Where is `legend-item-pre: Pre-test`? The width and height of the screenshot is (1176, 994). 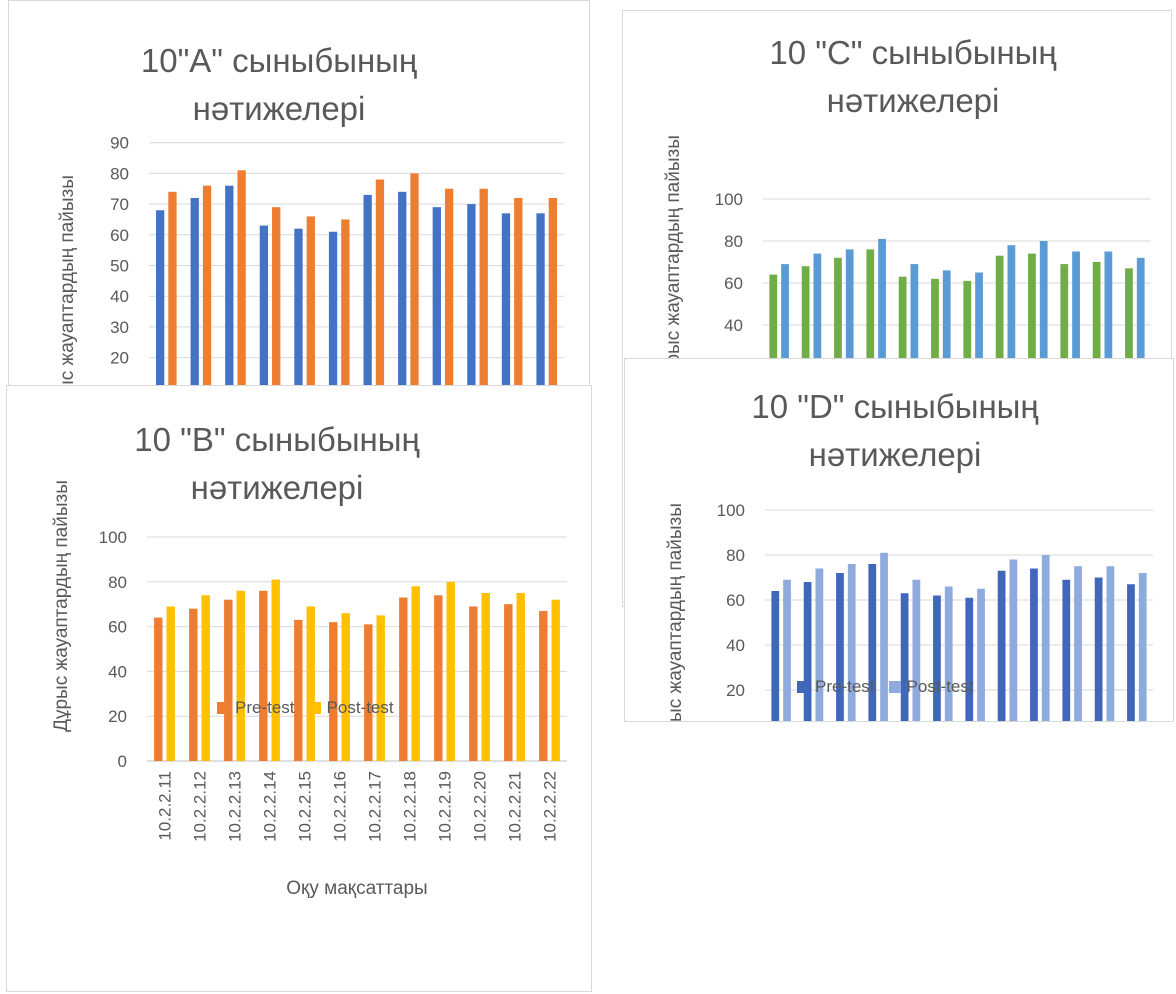 legend-item-pre: Pre-test is located at coordinates (256, 708).